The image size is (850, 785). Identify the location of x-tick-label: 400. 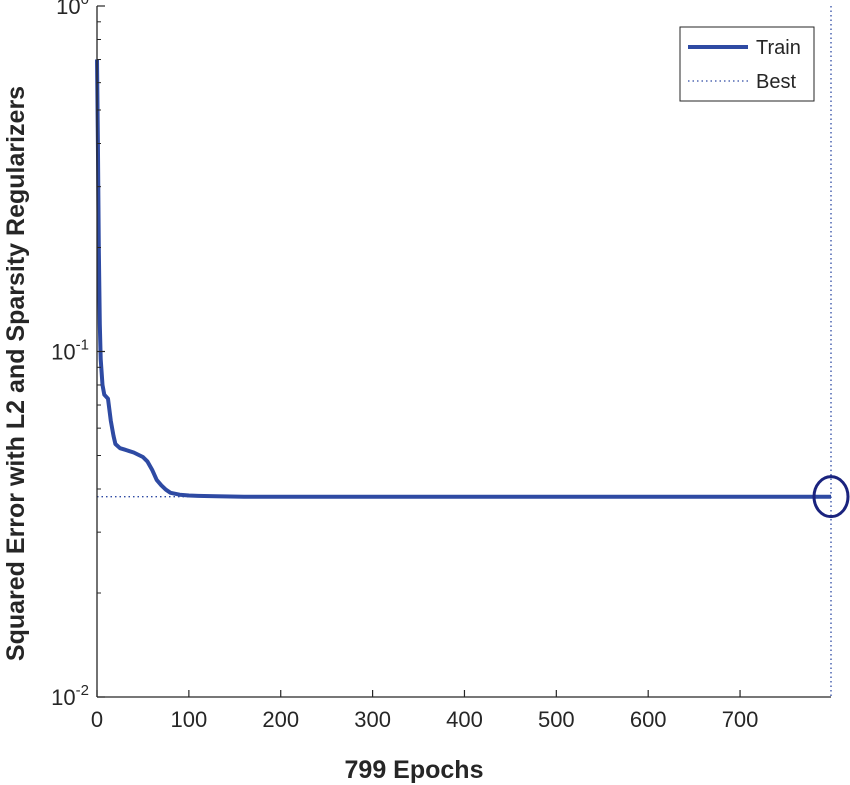
(464, 719).